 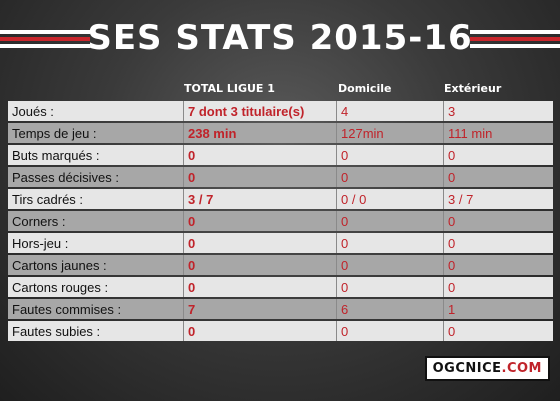 What do you see at coordinates (389, 111) in the screenshot?
I see `row-home: 4` at bounding box center [389, 111].